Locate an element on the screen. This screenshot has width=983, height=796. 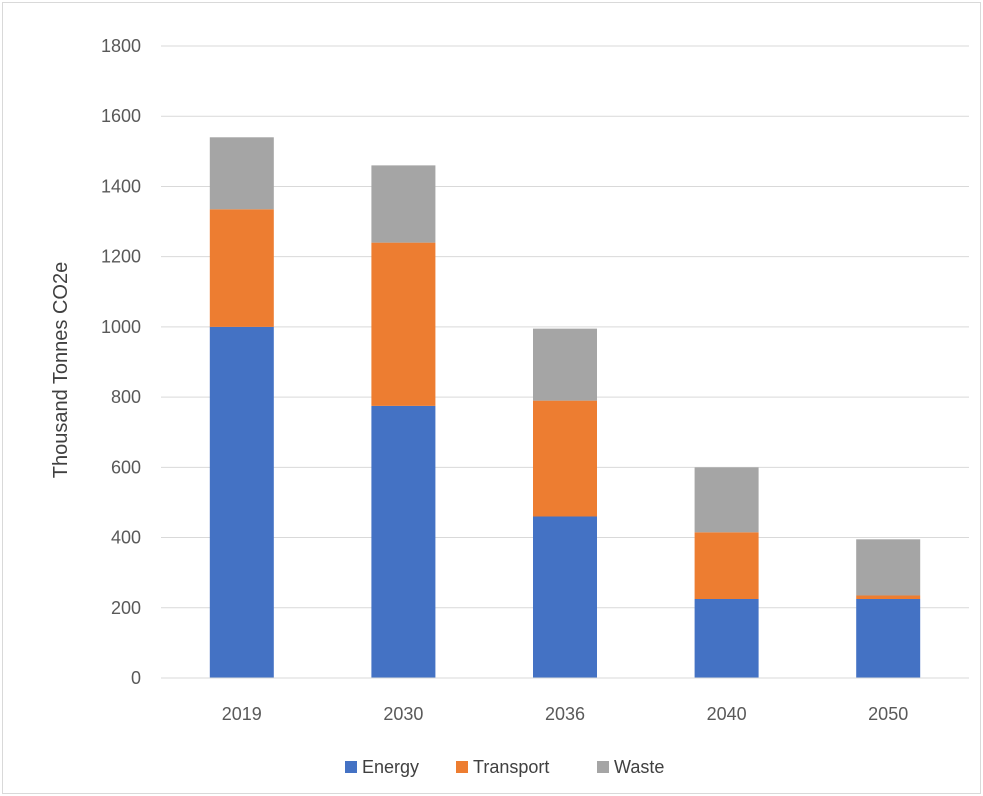
bar-energy-2040 is located at coordinates (726, 638).